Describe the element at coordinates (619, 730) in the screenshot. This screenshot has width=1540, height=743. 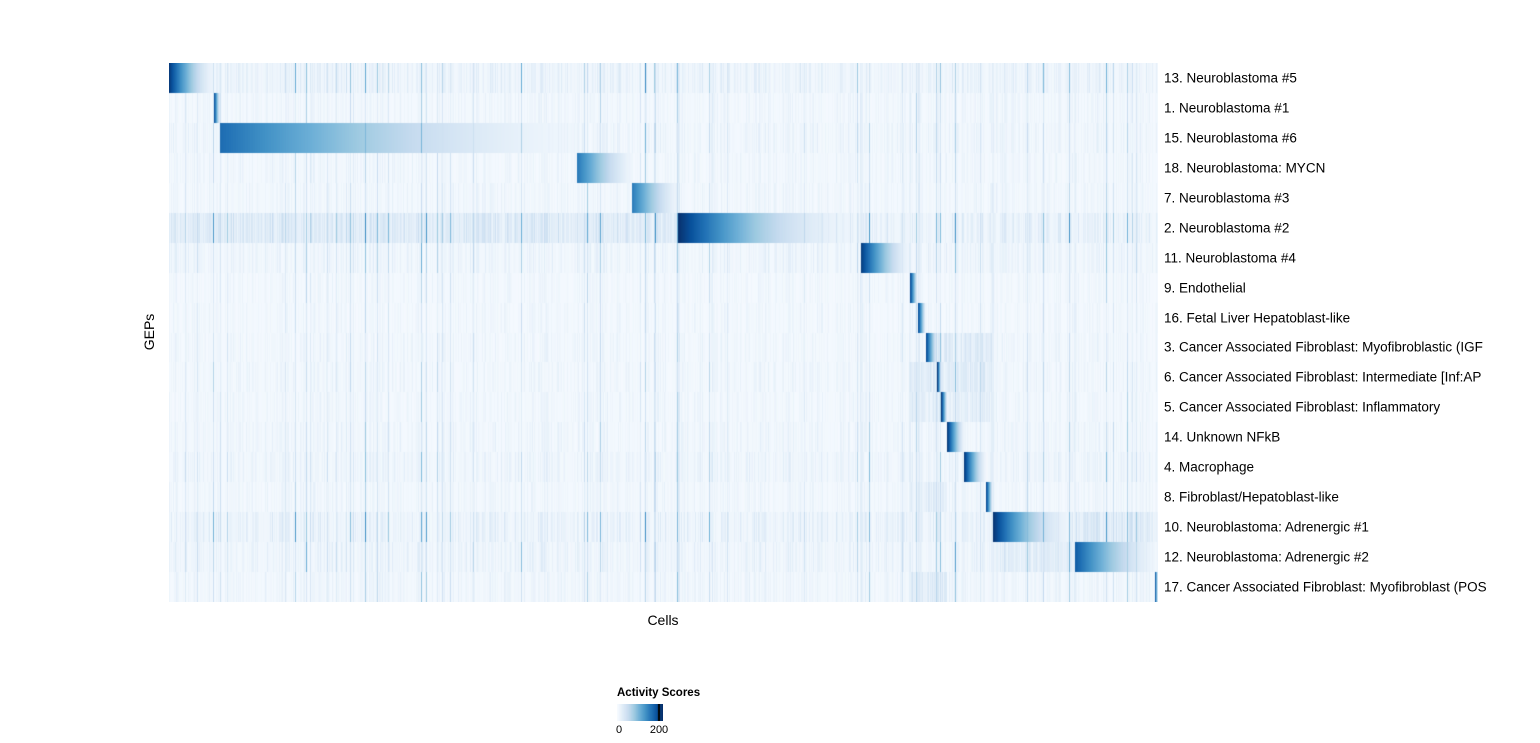
I see `colorbar-tick-min-label: 0` at that location.